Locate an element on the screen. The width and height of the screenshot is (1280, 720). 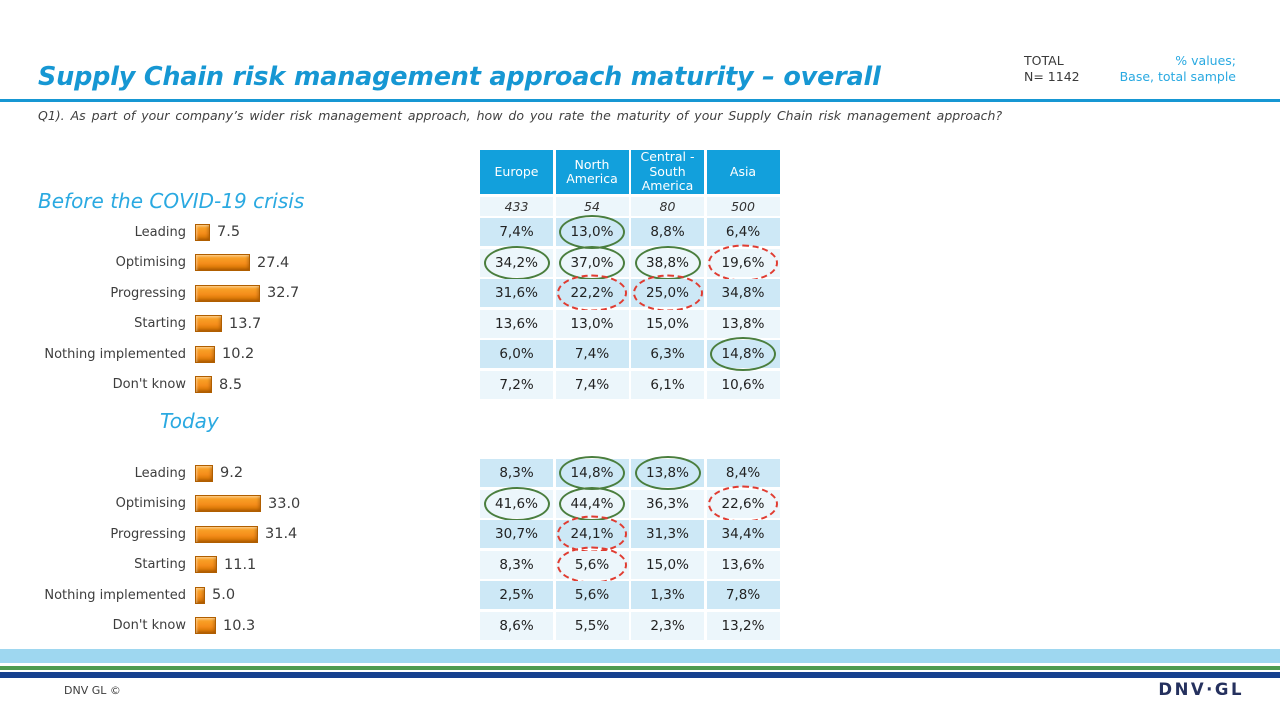
footer-stripe-navy is located at coordinates (640, 675).